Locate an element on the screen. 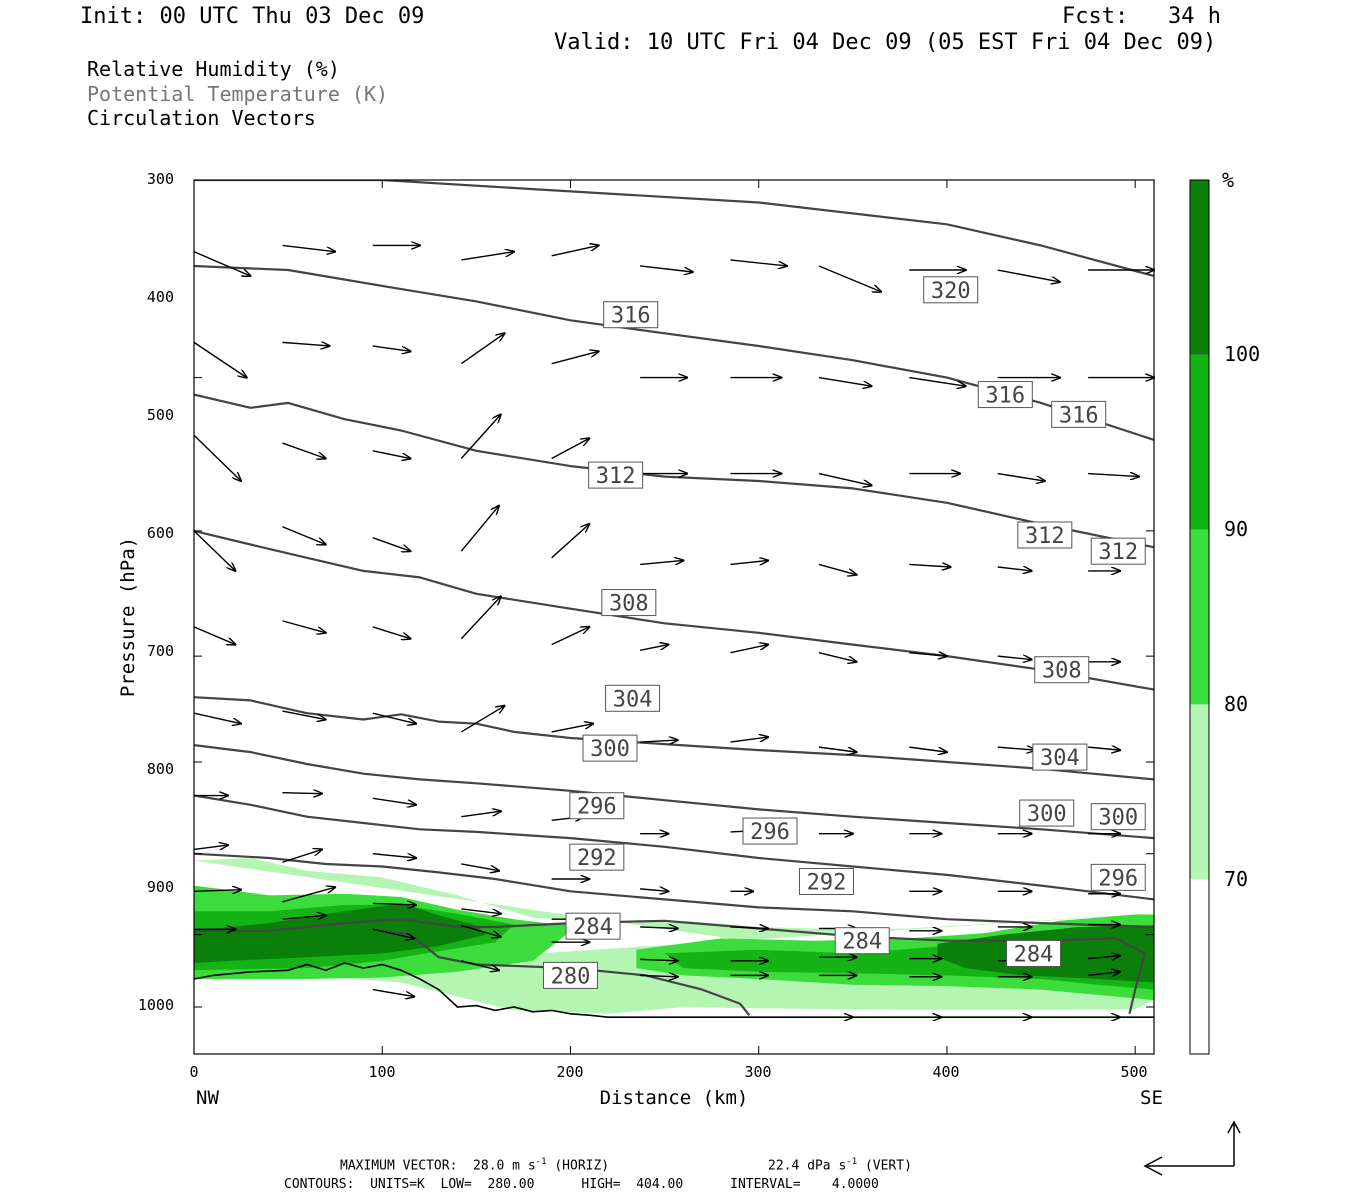  se-label: SE is located at coordinates (1151, 1098).